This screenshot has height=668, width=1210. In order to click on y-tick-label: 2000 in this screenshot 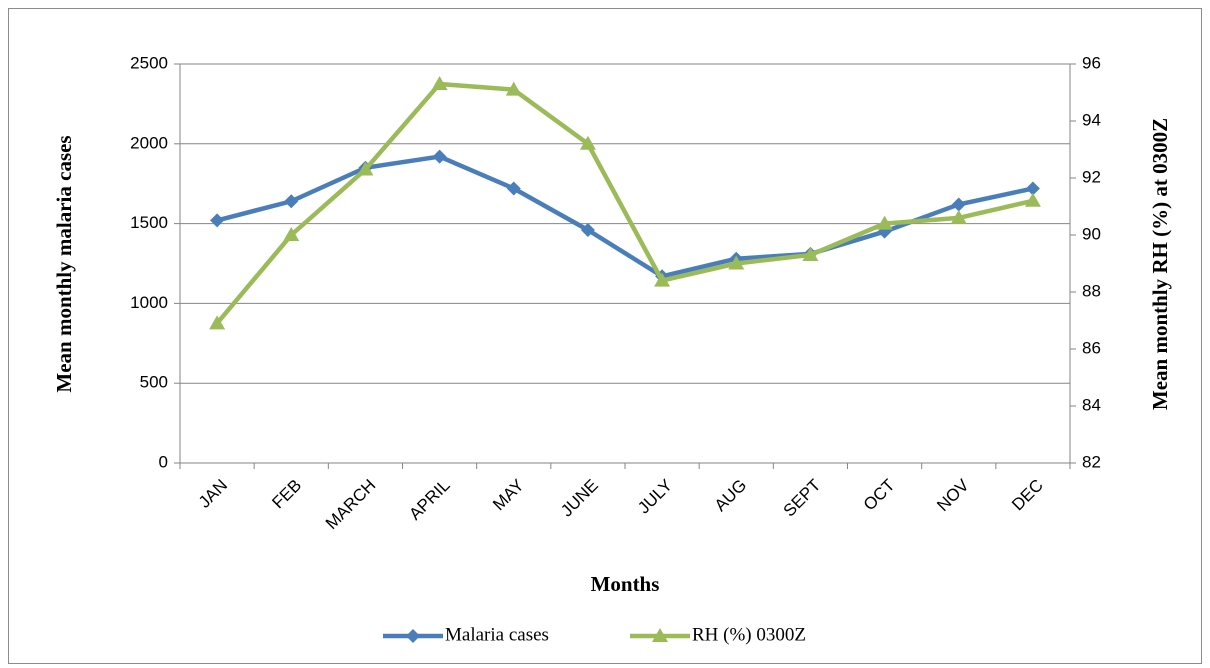, I will do `click(149, 142)`.